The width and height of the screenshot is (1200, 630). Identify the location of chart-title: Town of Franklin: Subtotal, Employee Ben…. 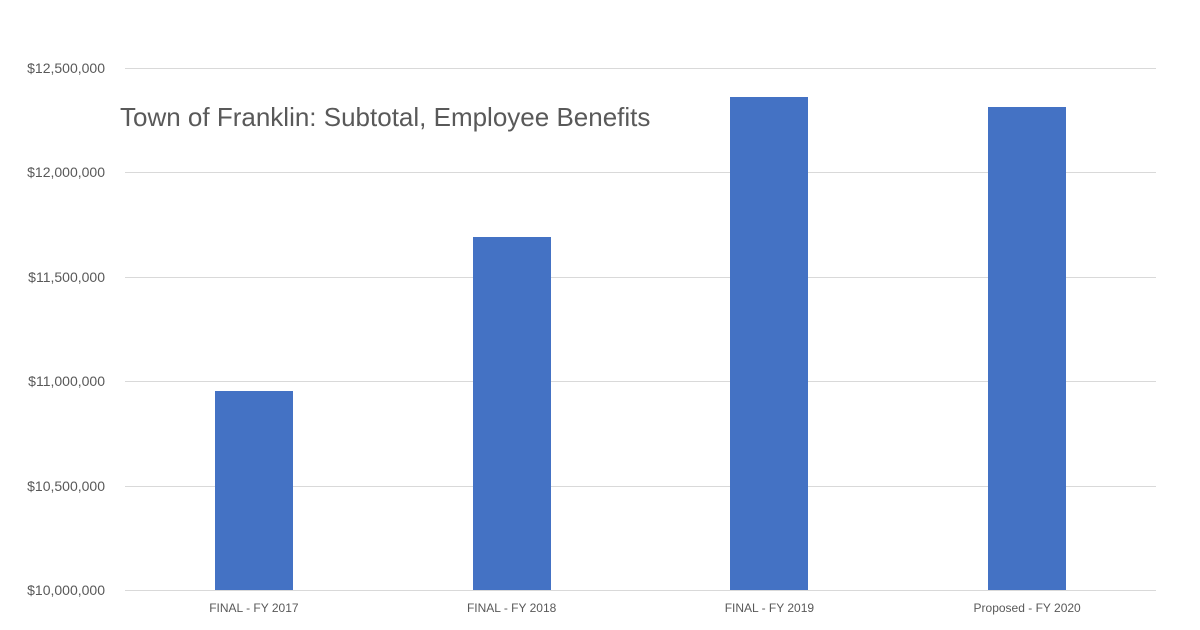
(385, 117).